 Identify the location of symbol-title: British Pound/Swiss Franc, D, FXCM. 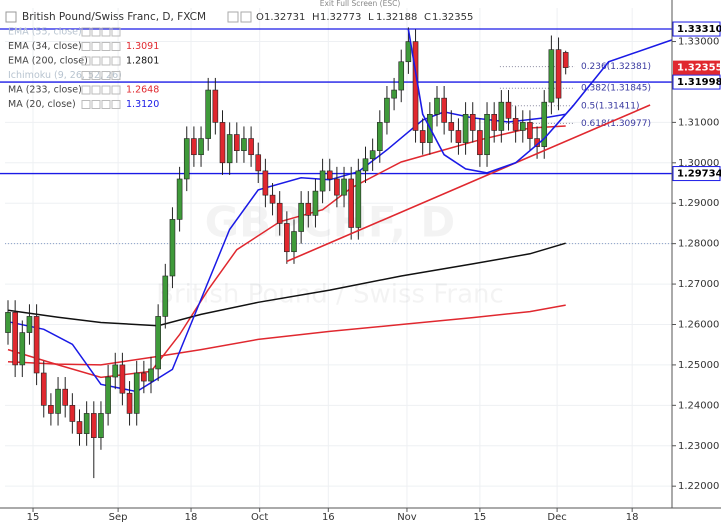
(114, 17).